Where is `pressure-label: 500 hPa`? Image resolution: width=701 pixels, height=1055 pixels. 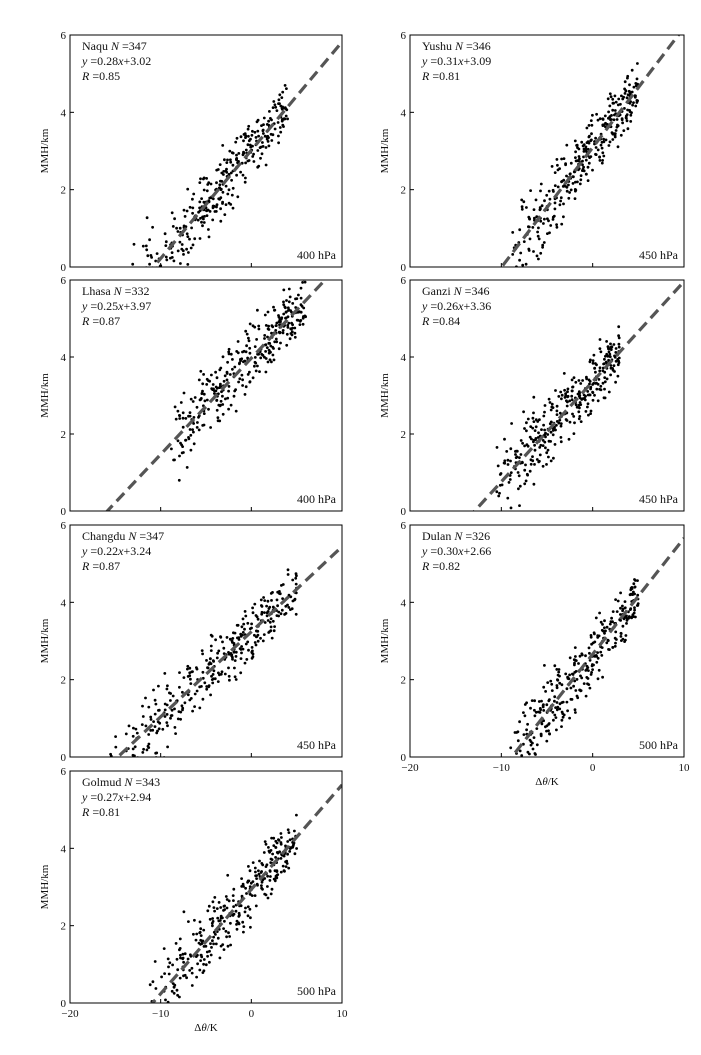 pressure-label: 500 hPa is located at coordinates (659, 745).